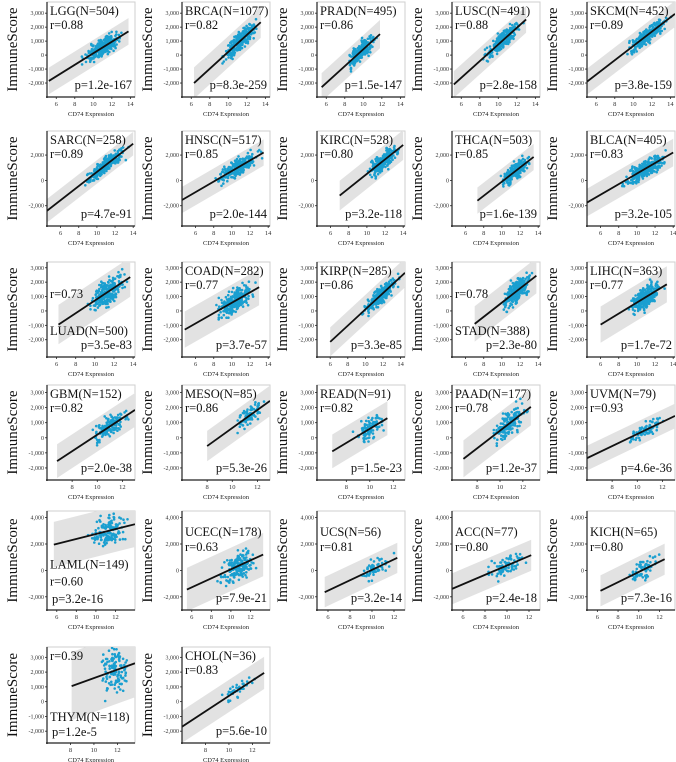 This screenshot has width=676, height=762. I want to click on x-axis-label: CD74 Expression, so click(361, 243).